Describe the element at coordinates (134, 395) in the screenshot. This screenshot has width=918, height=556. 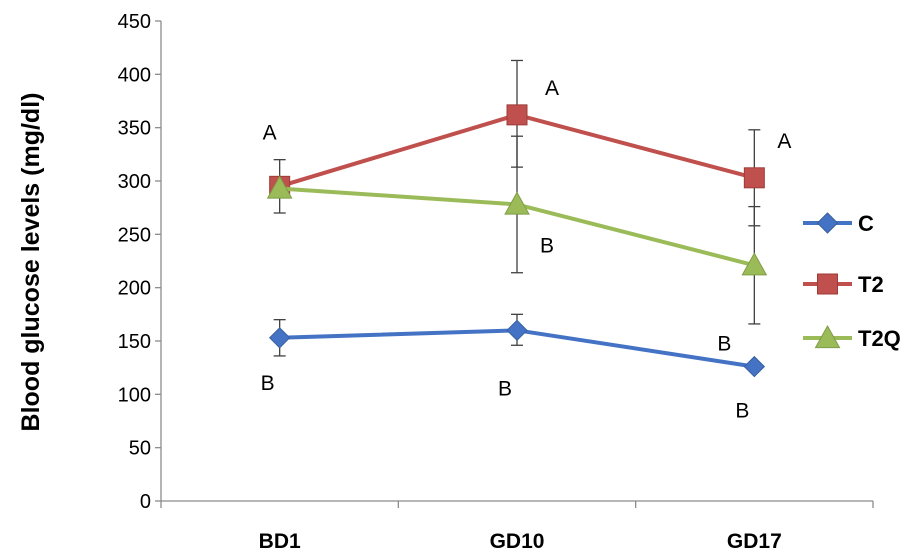
I see `y-tick-label: 100` at that location.